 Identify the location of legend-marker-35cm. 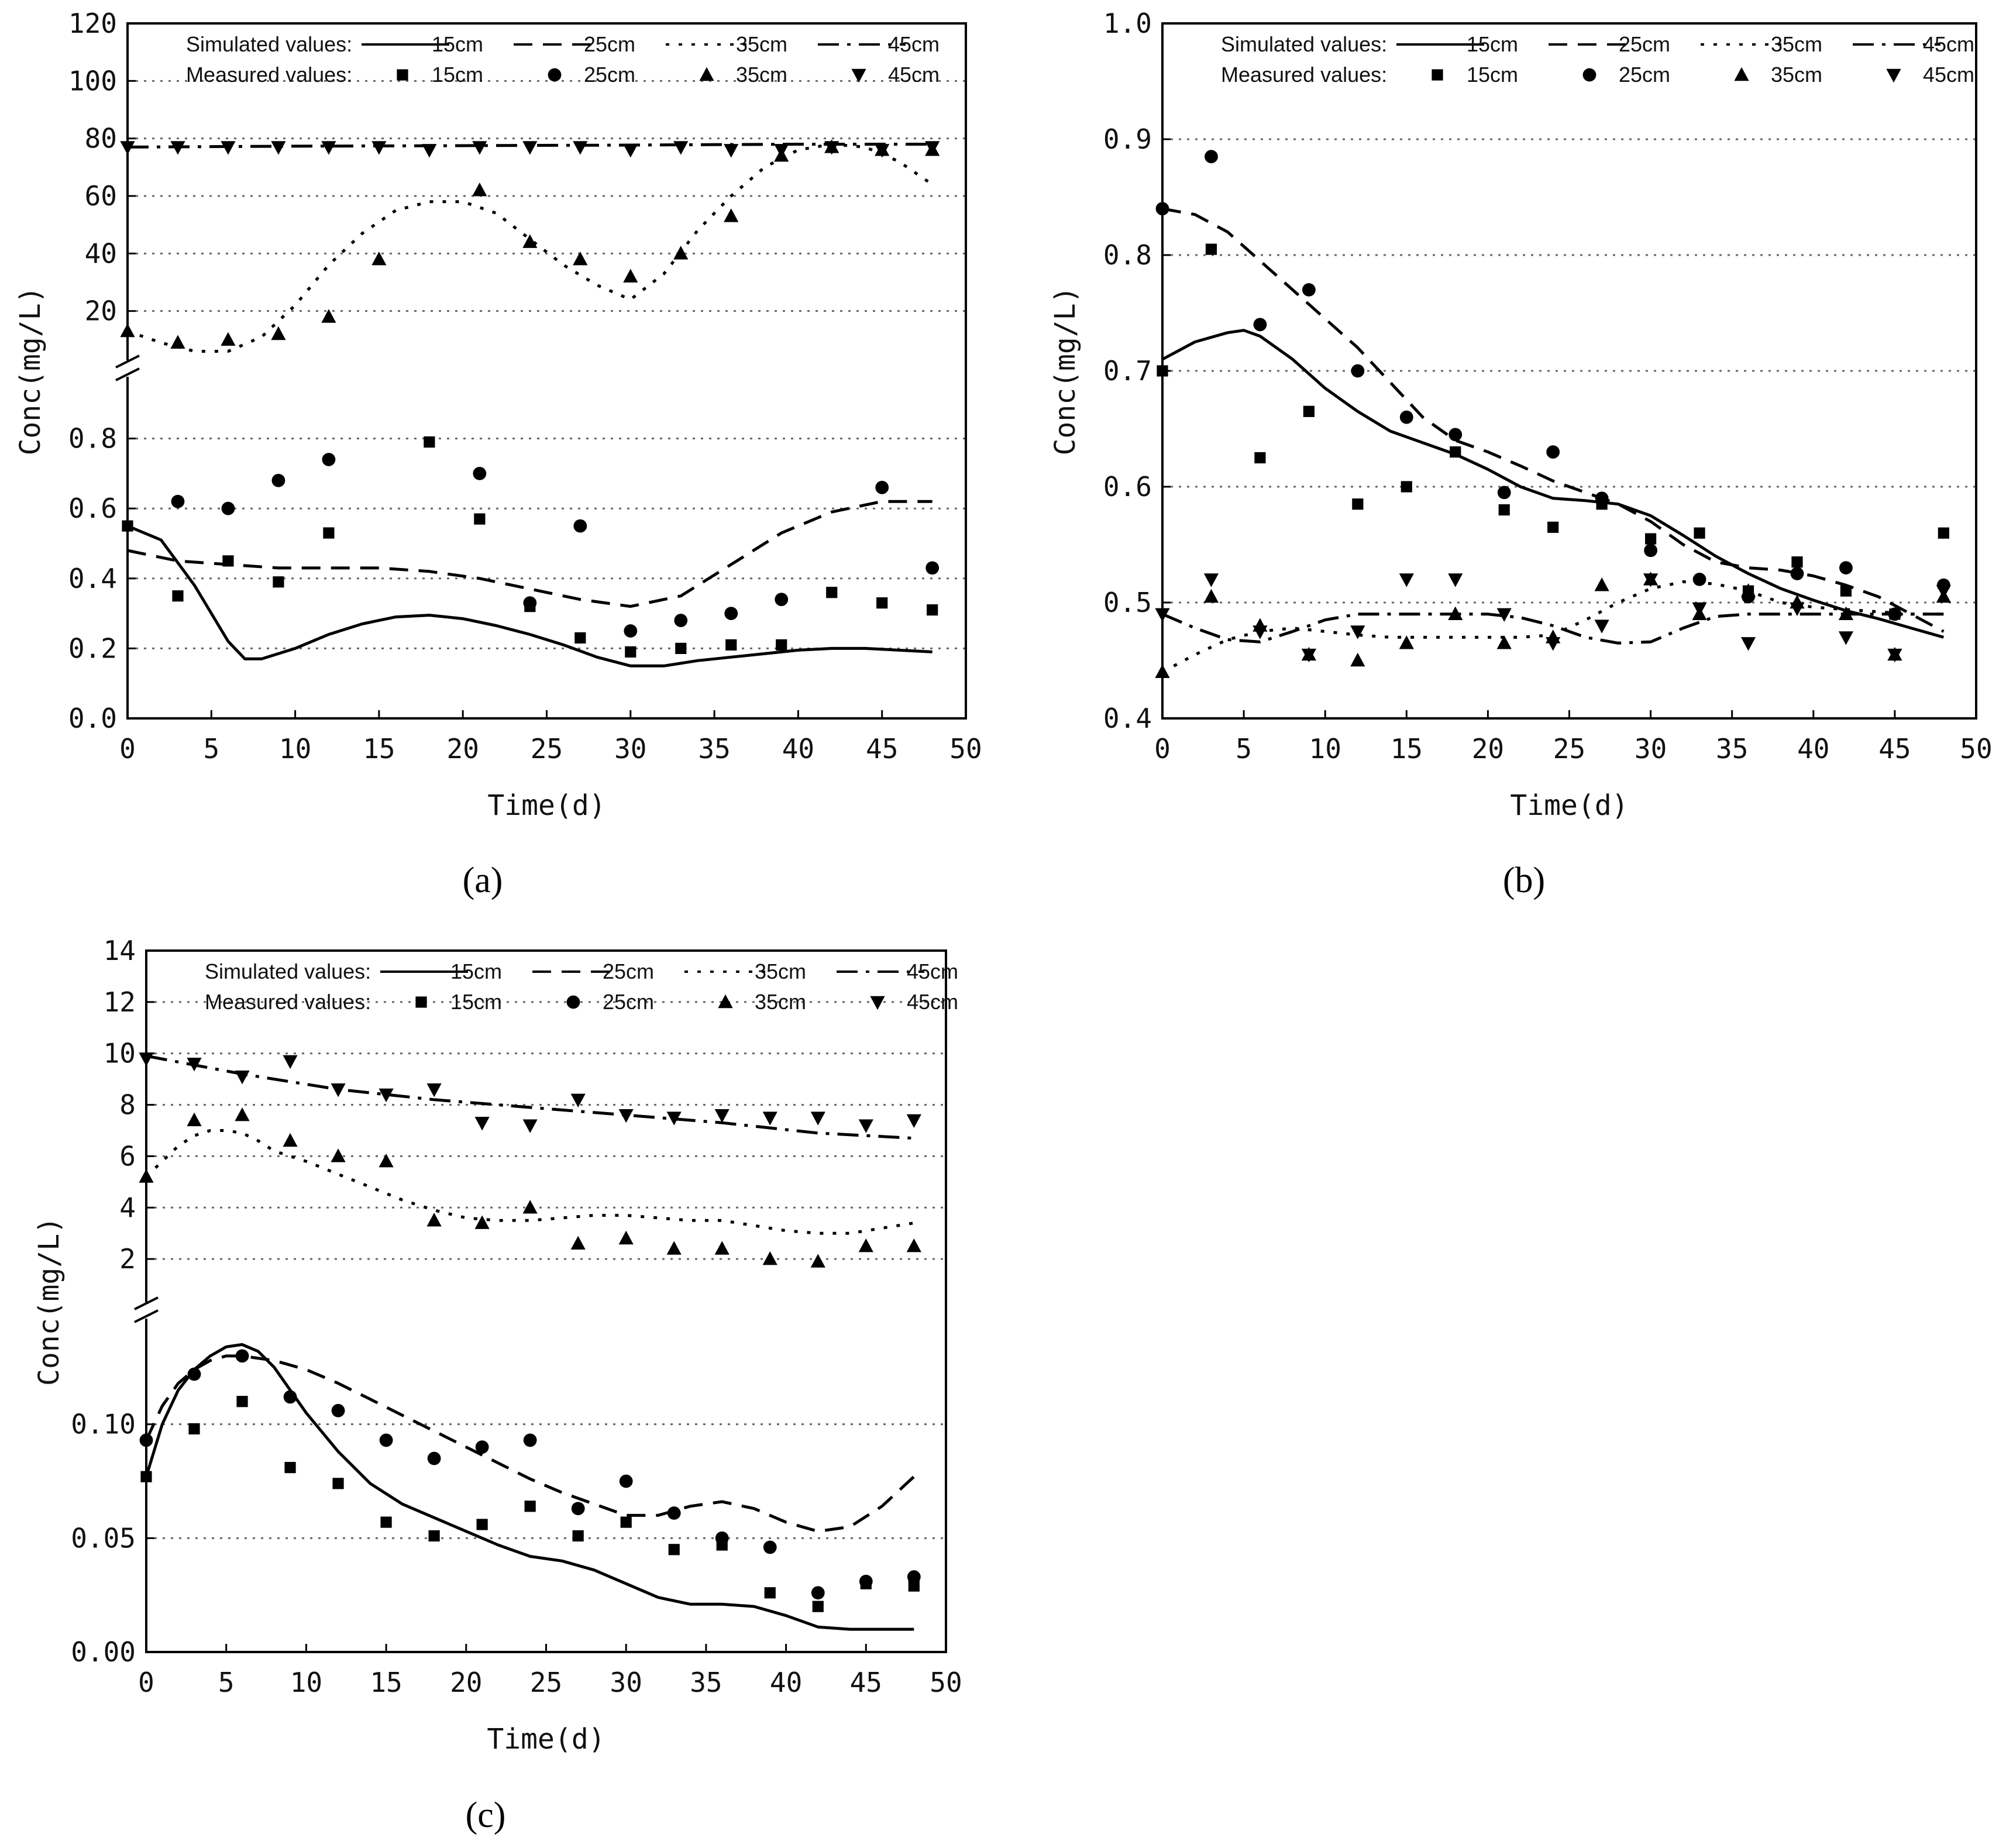
(1741, 74).